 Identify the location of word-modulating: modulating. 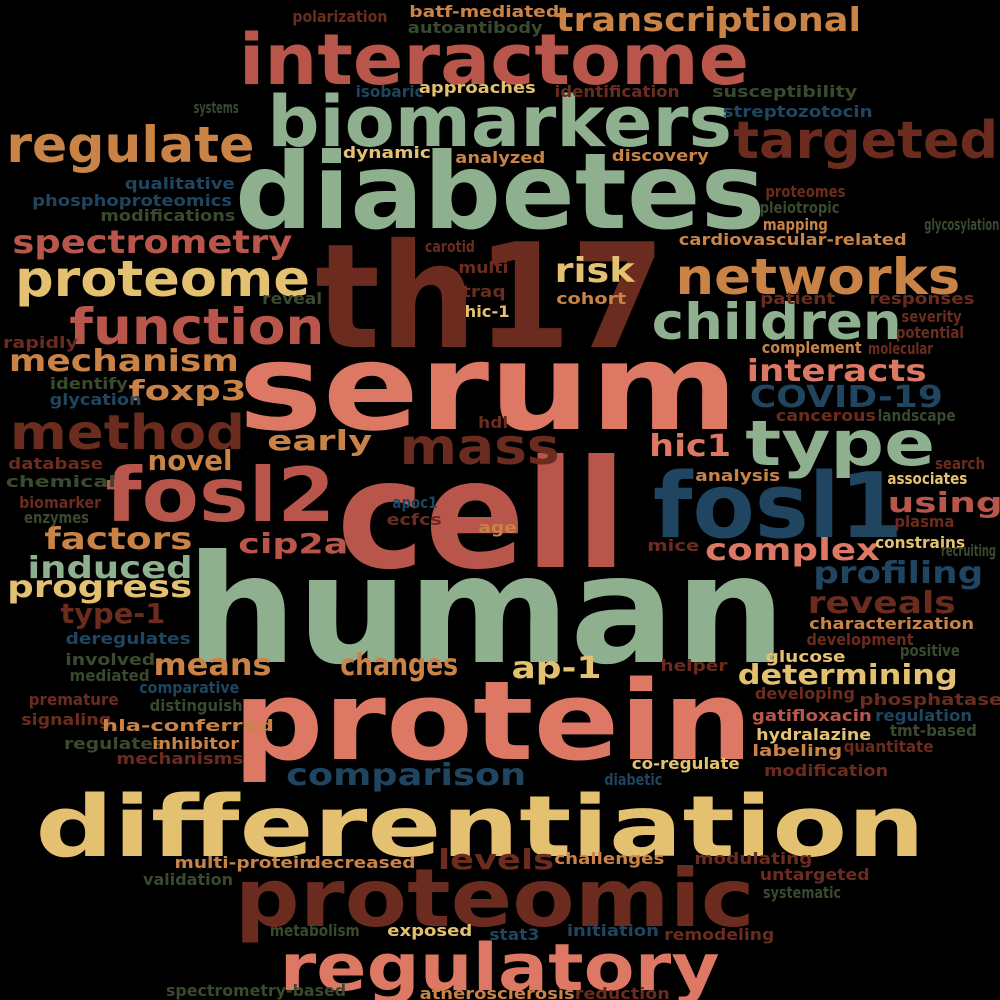
(753, 858).